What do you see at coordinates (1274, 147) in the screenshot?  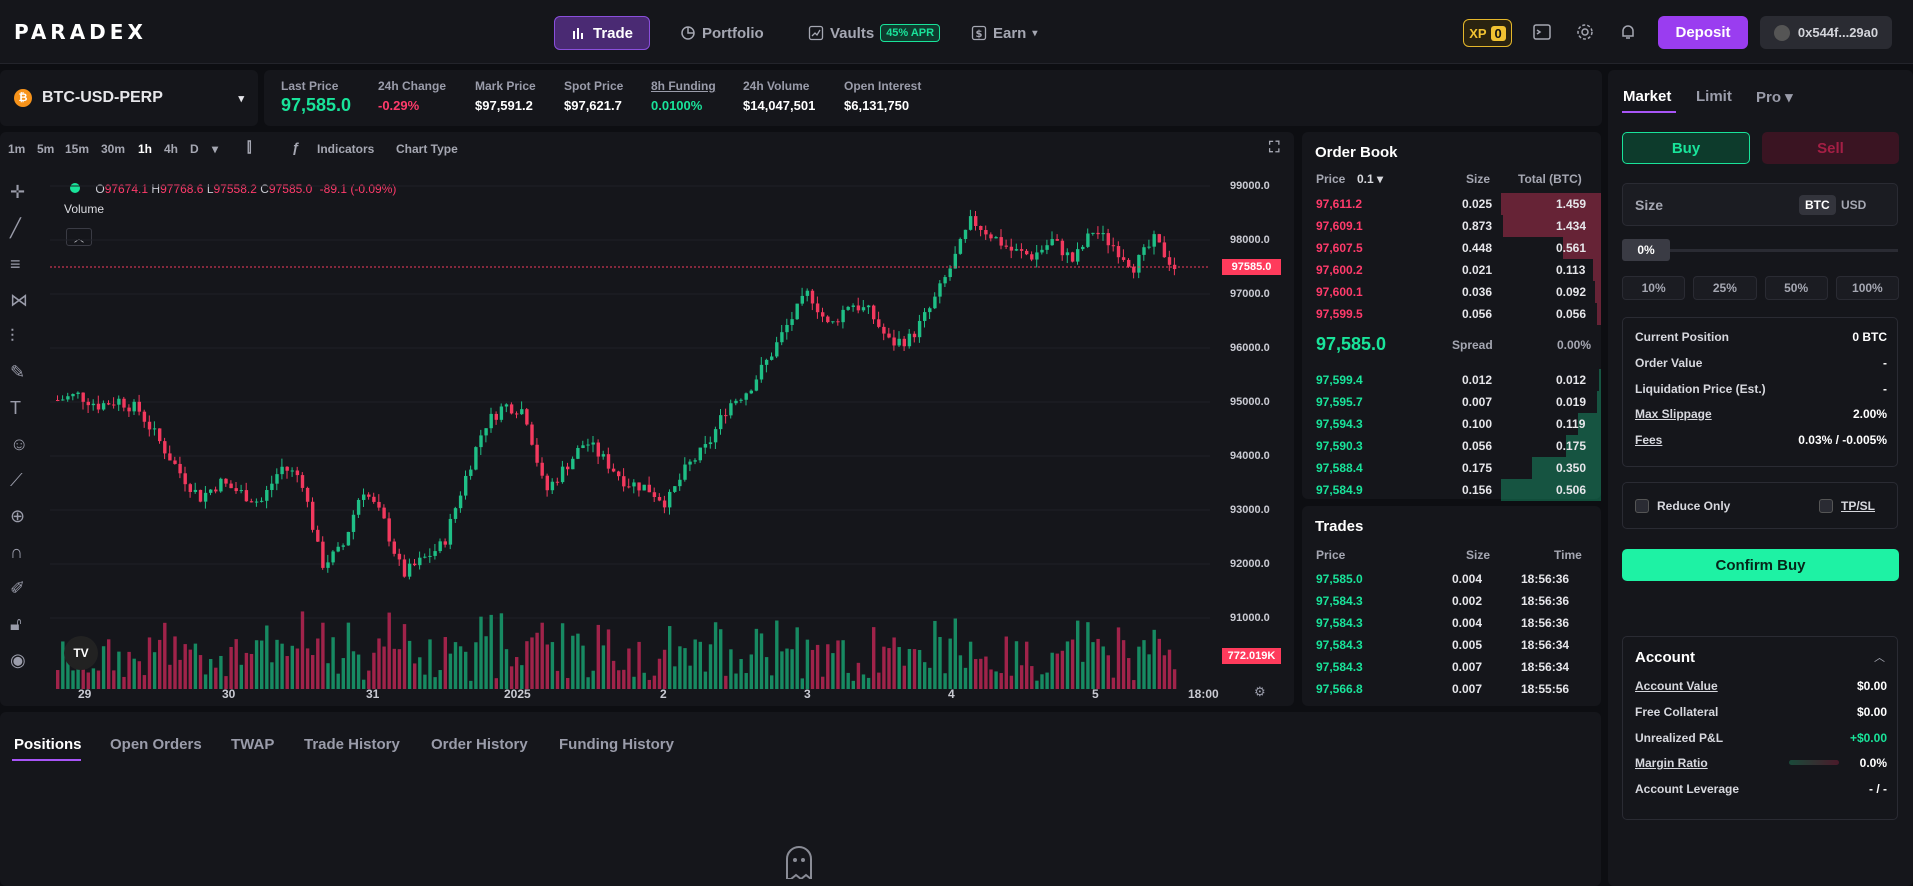 I see `fullscreen-icon: ⛶` at bounding box center [1274, 147].